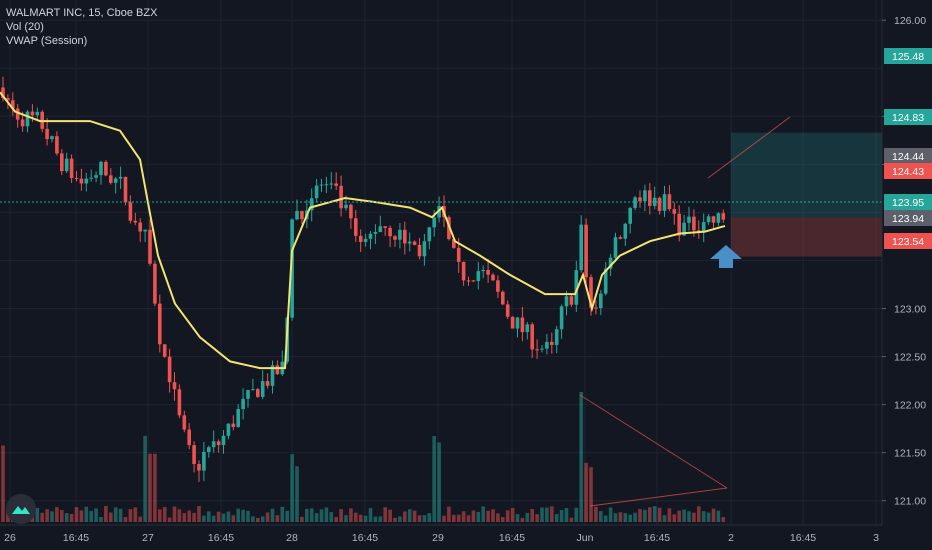 Image resolution: width=932 pixels, height=550 pixels. I want to click on up-arrow-icon, so click(726, 256).